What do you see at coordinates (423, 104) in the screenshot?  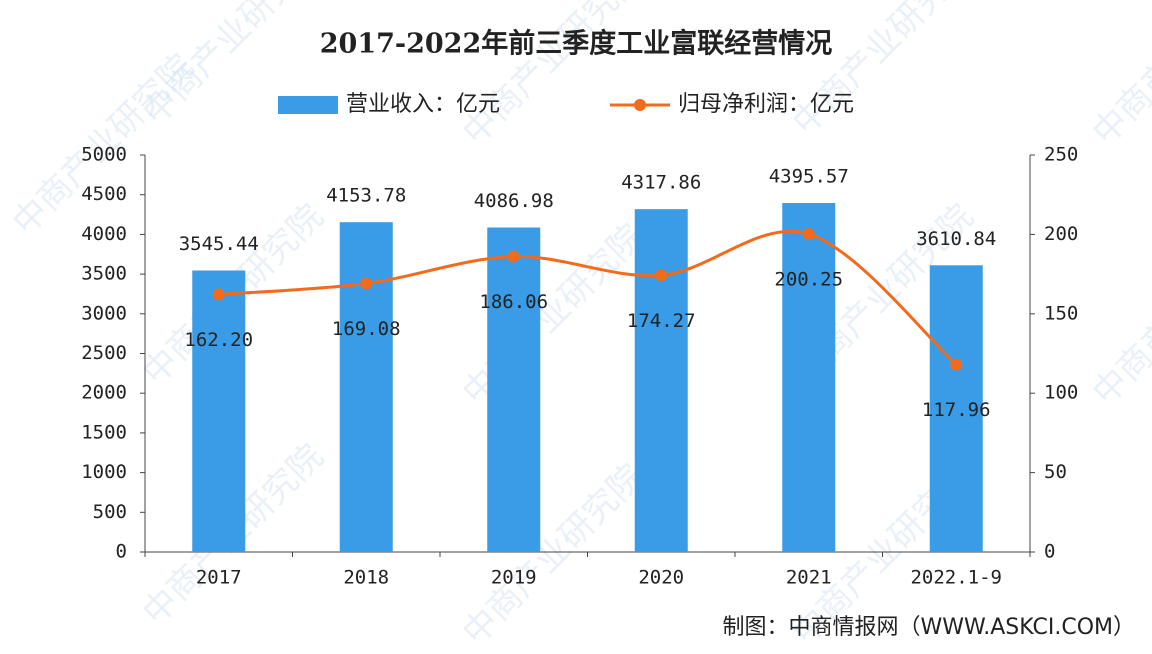 I see `legend-label: 营业收入：亿元` at bounding box center [423, 104].